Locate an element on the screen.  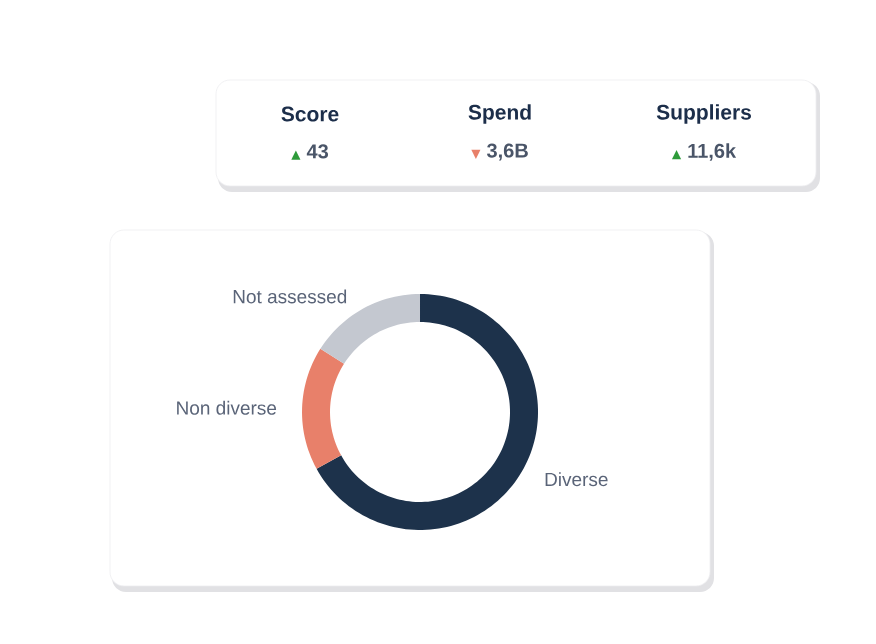
category-label: Suppliers is located at coordinates (704, 114).